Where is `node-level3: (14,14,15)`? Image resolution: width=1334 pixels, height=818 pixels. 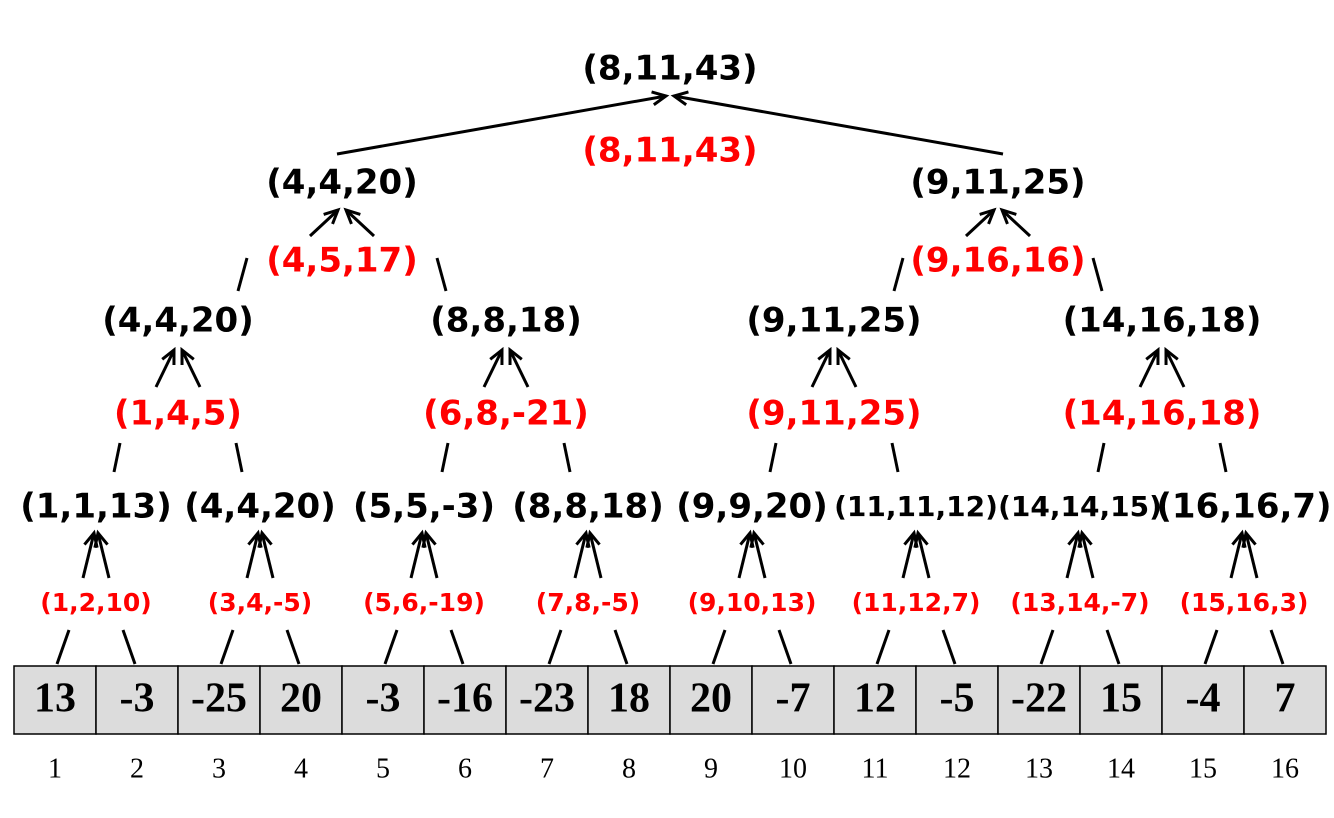
node-level3: (14,14,15) is located at coordinates (1080, 506).